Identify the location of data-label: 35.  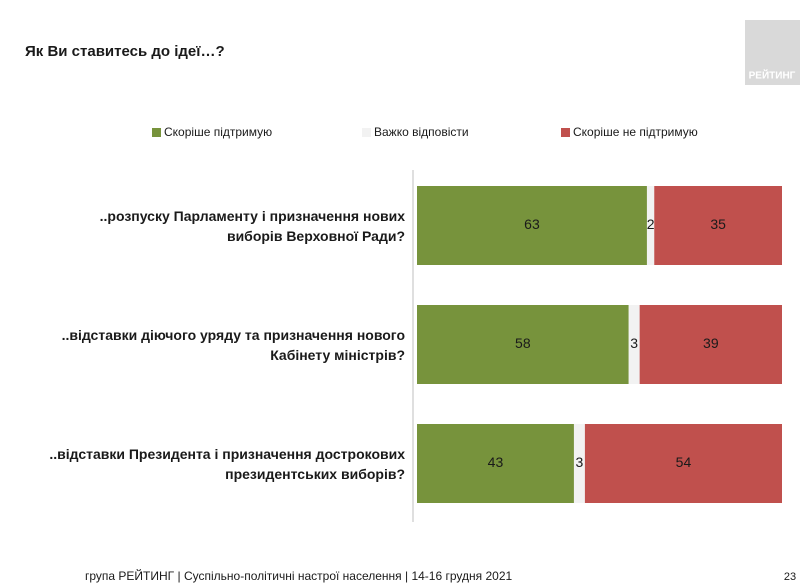
(718, 224).